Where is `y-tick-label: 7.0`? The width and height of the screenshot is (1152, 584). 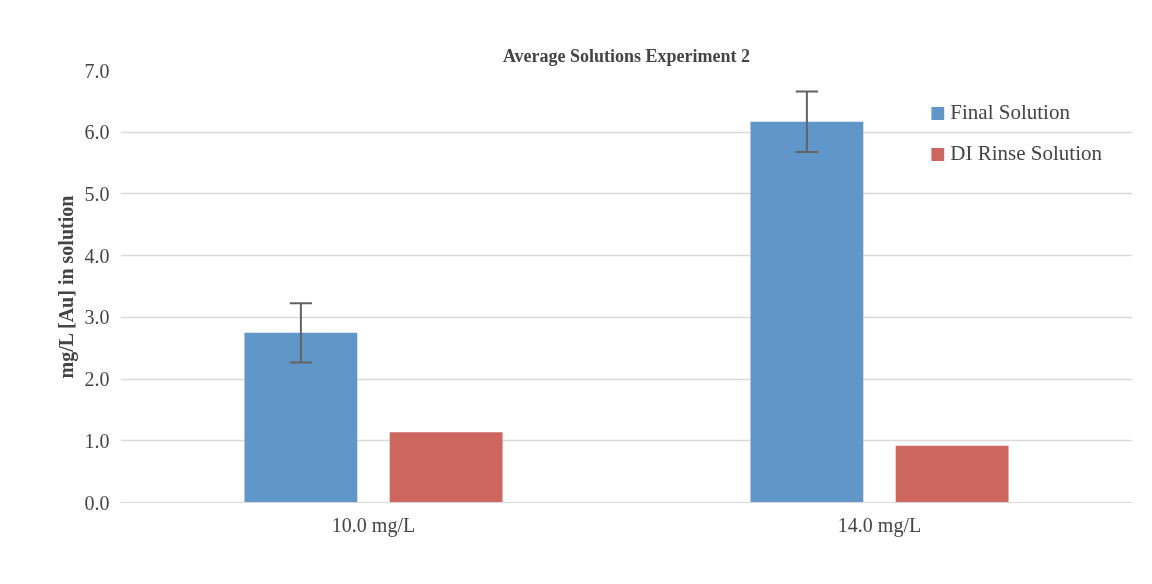 y-tick-label: 7.0 is located at coordinates (97, 70).